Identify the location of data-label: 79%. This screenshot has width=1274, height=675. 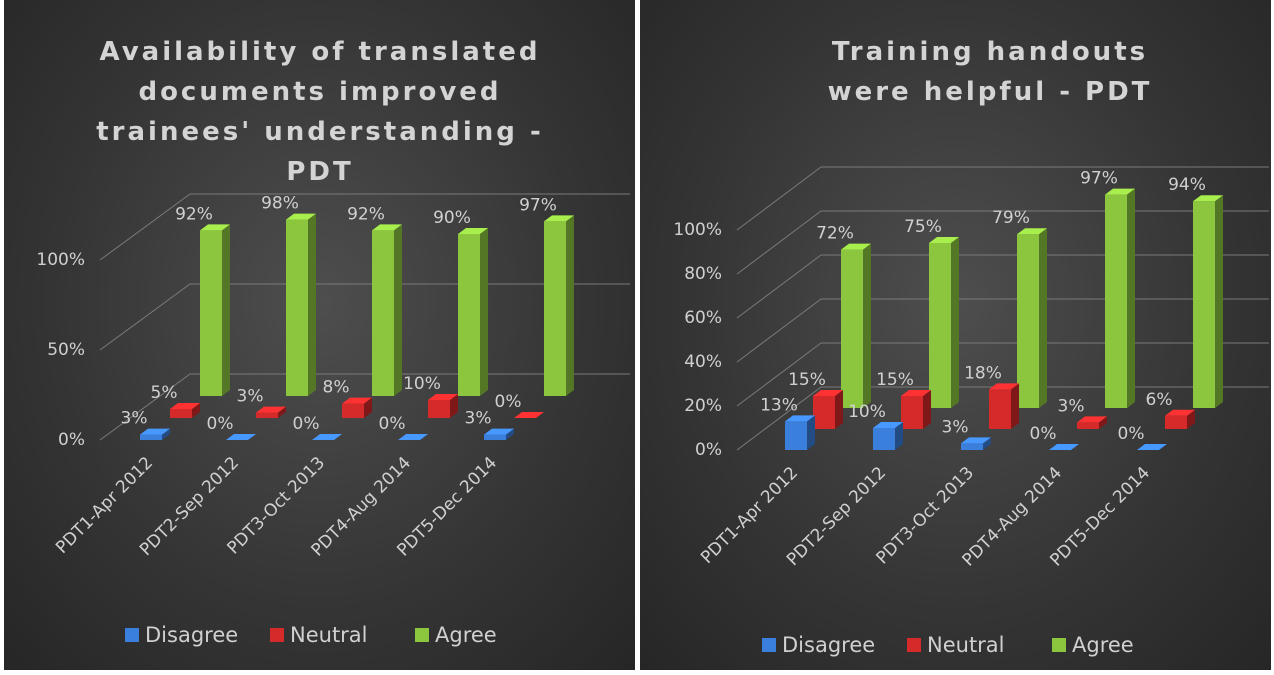
(1011, 218).